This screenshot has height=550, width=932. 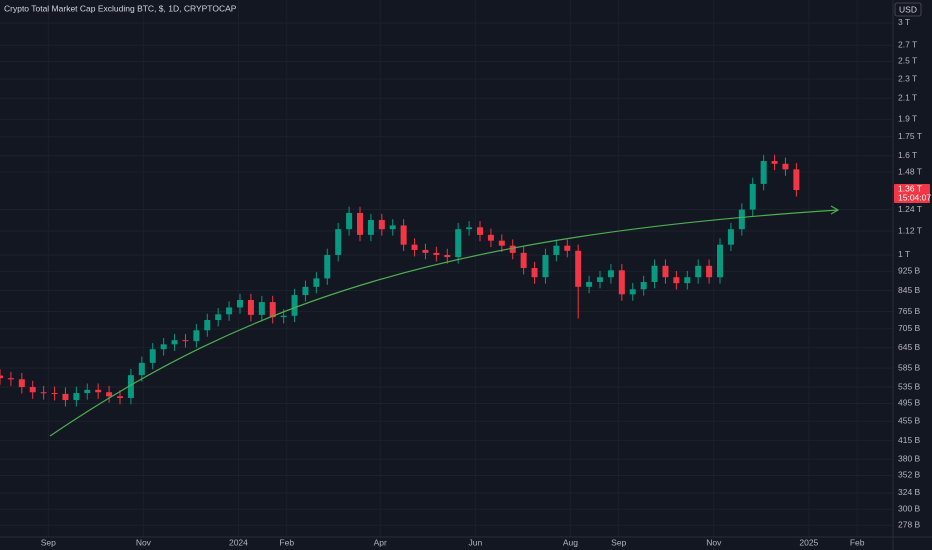 I want to click on x-tick-label: Apr, so click(x=380, y=542).